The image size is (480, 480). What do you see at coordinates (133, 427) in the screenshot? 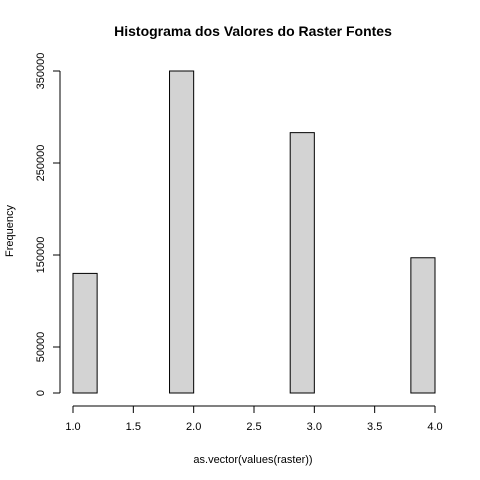
I see `x-tick-label: 1.5` at bounding box center [133, 427].